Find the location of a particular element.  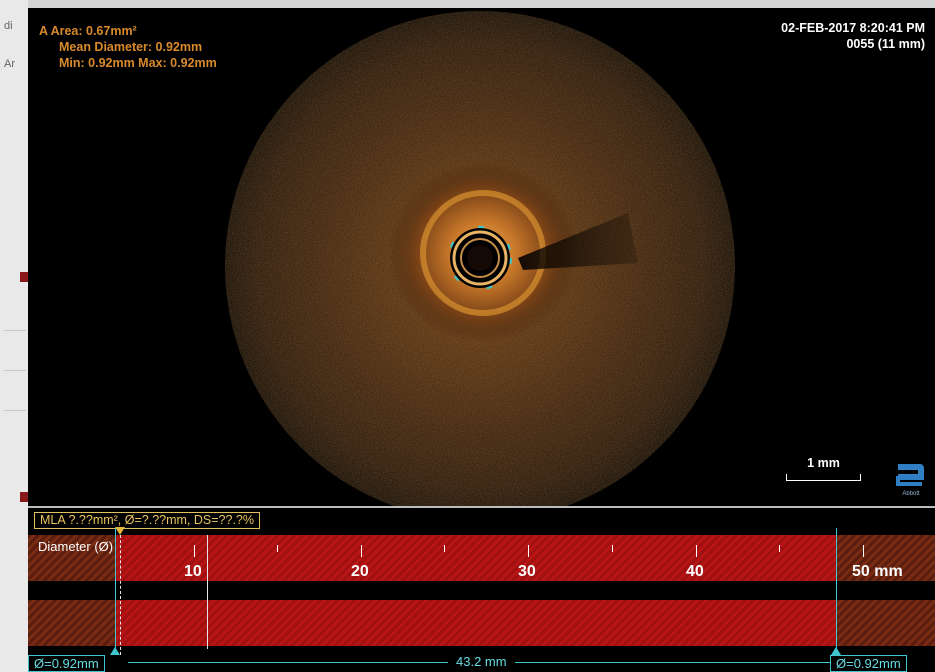

catheter-ring-inner is located at coordinates (480, 258).